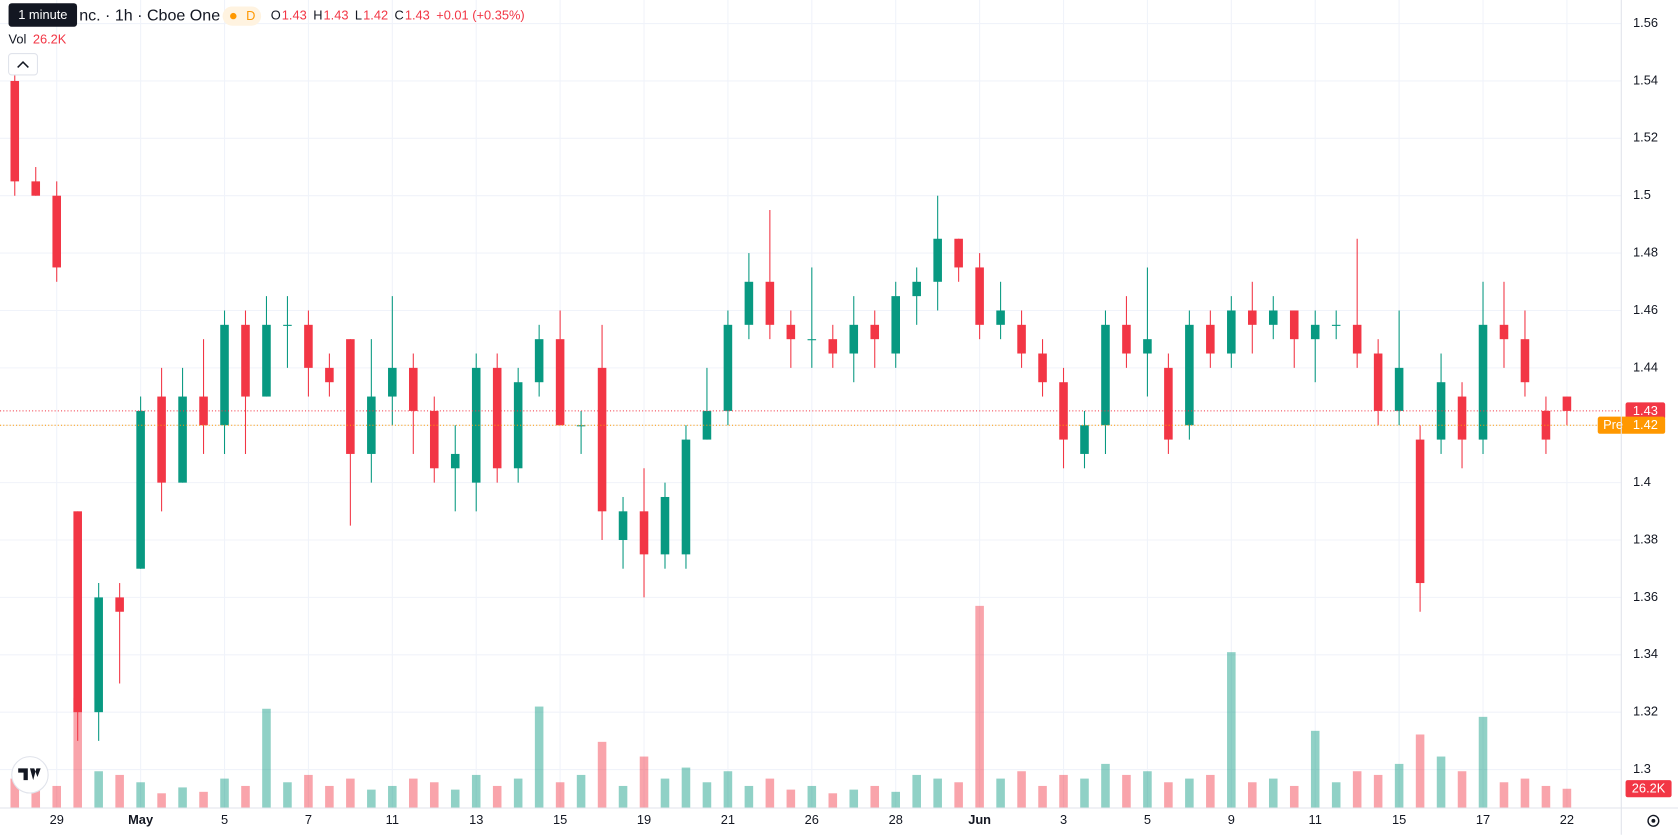 Image resolution: width=1678 pixels, height=835 pixels. I want to click on y-tick-label: 1.32, so click(1645, 711).